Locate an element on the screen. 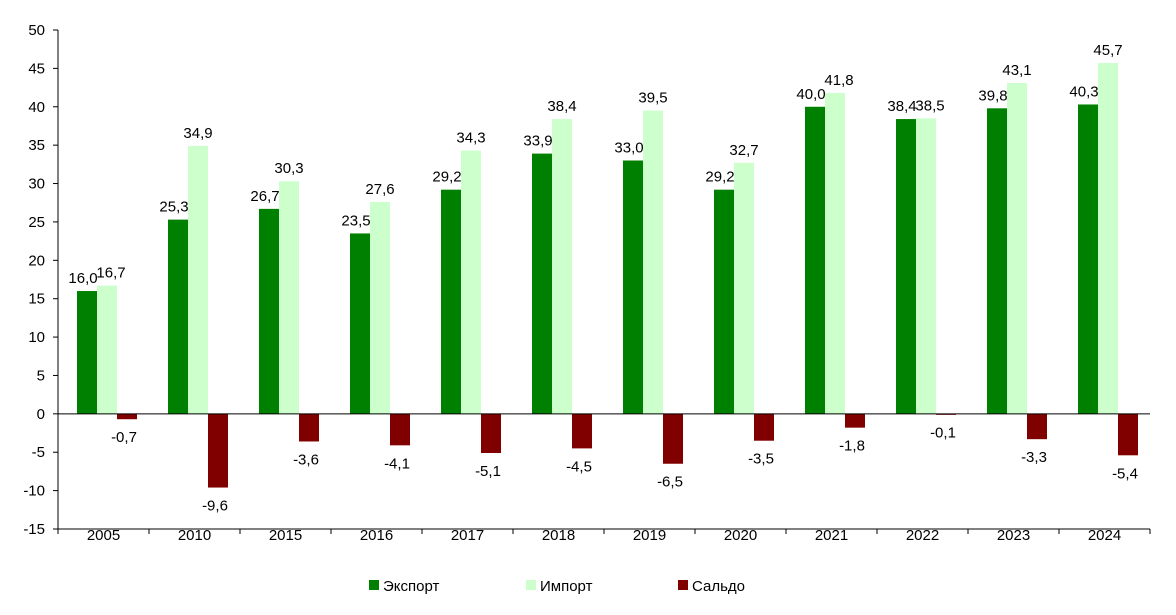 This screenshot has height=615, width=1176. y-tick-label: 45 is located at coordinates (36, 68).